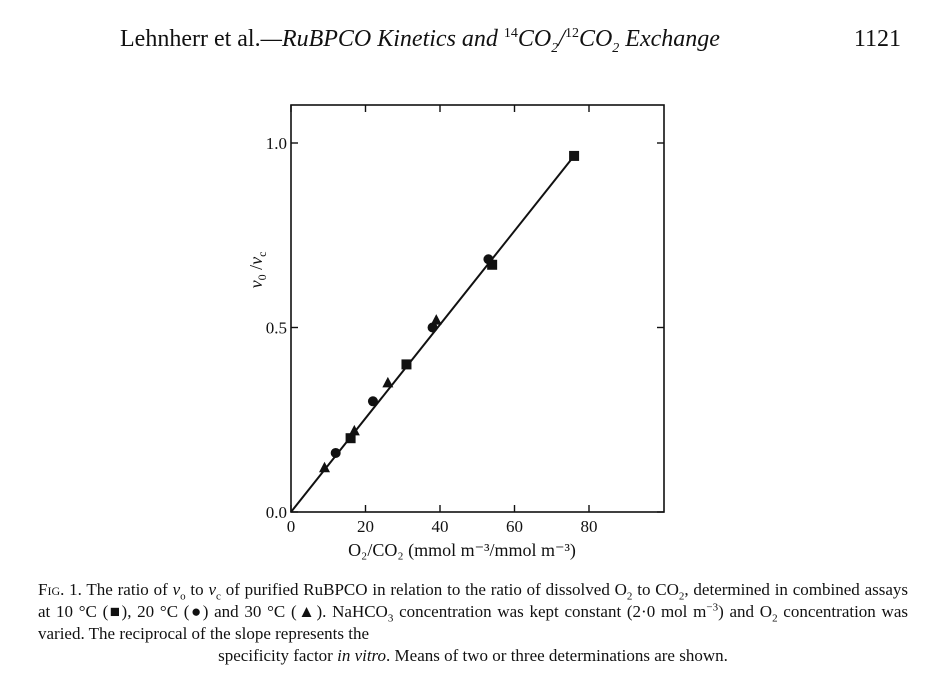 The image size is (943, 673). Describe the element at coordinates (276, 328) in the screenshot. I see `y-tick-label: 0.5` at that location.